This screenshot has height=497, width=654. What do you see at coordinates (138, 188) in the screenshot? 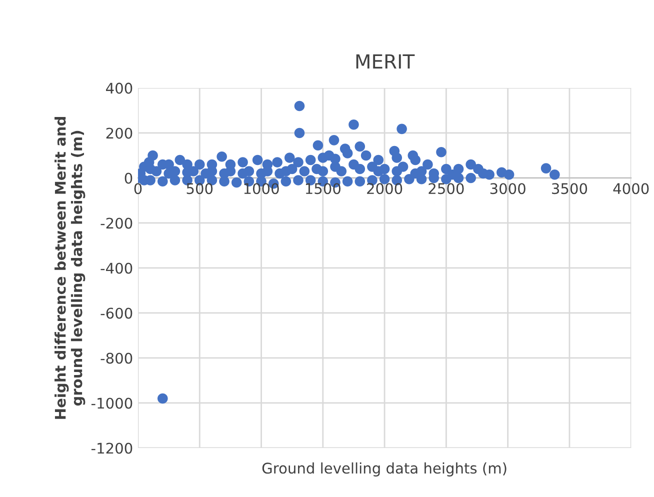
I see `x-tick-label: 0` at bounding box center [138, 188].